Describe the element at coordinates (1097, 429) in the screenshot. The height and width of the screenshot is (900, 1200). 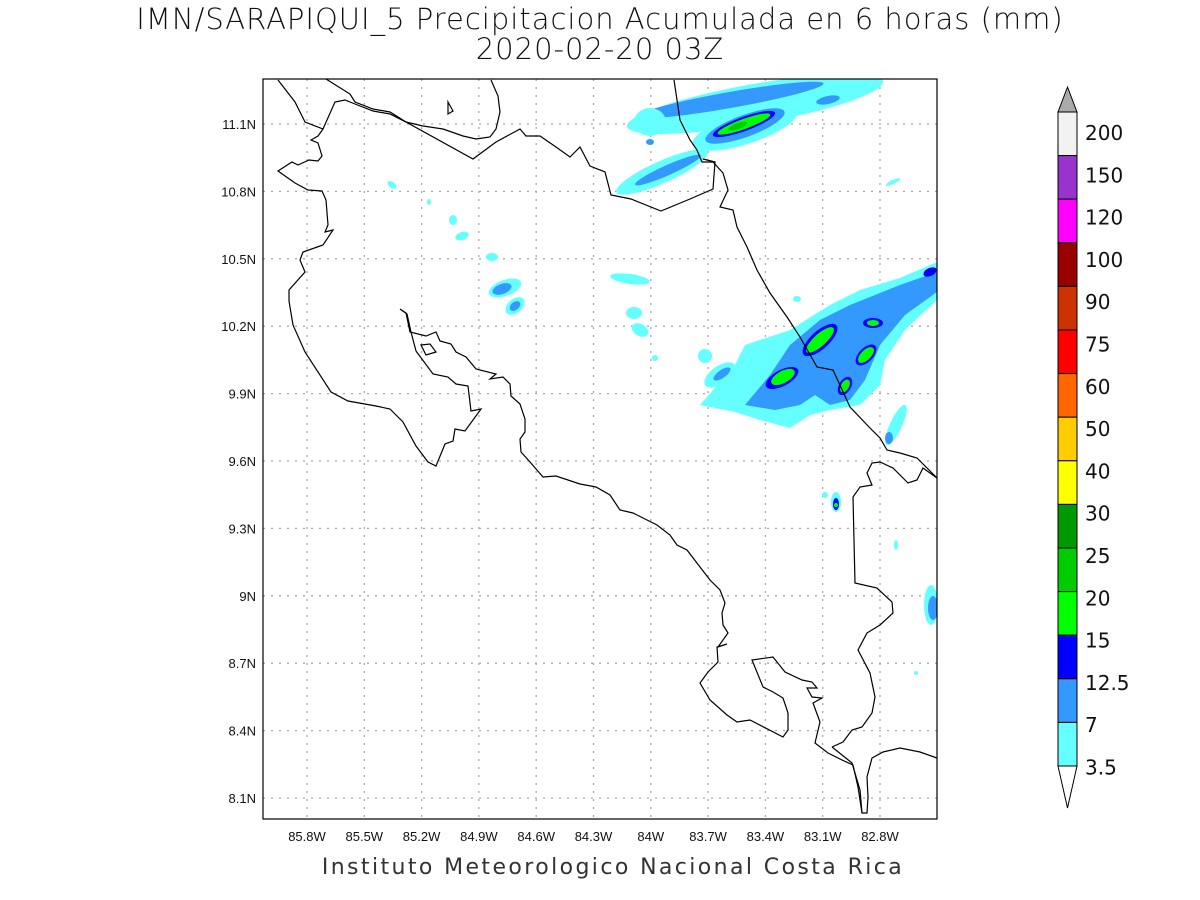
I see `colorbar-label: 50` at that location.